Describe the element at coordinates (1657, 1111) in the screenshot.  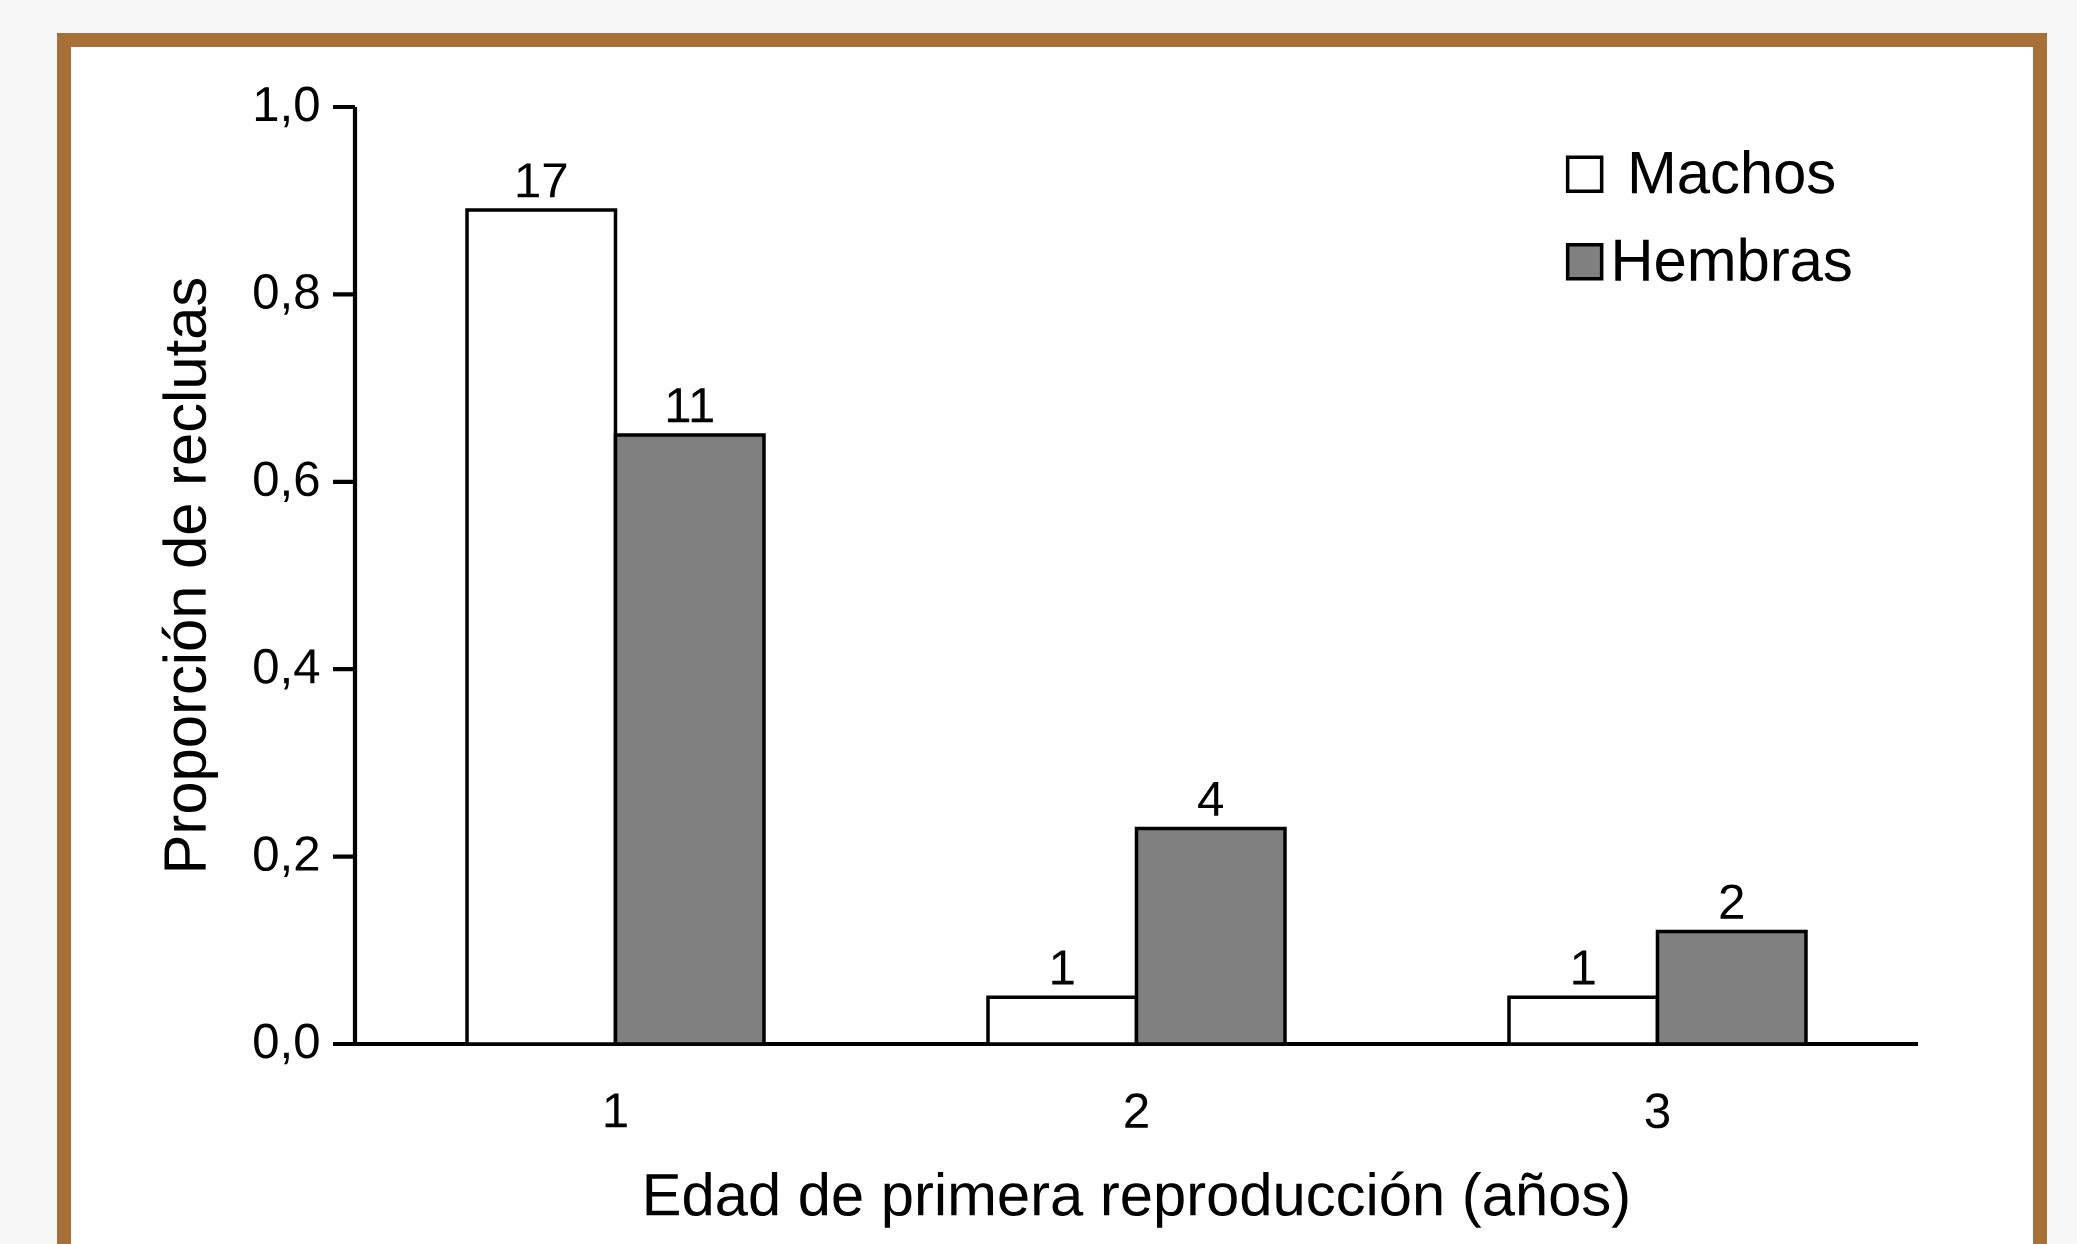
I see `x-tick-label: 3` at that location.